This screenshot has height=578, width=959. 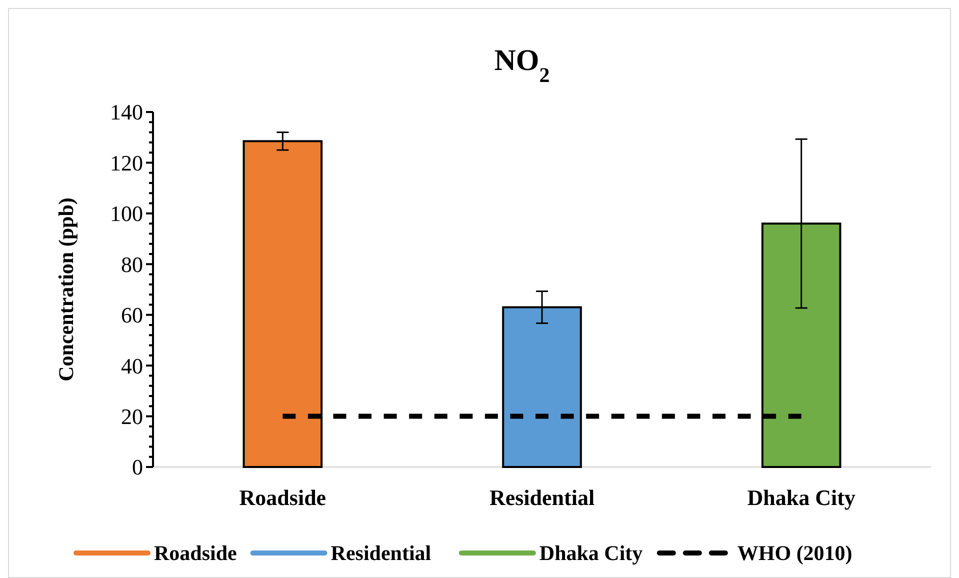 What do you see at coordinates (137, 467) in the screenshot?
I see `y-tick-label: 0` at bounding box center [137, 467].